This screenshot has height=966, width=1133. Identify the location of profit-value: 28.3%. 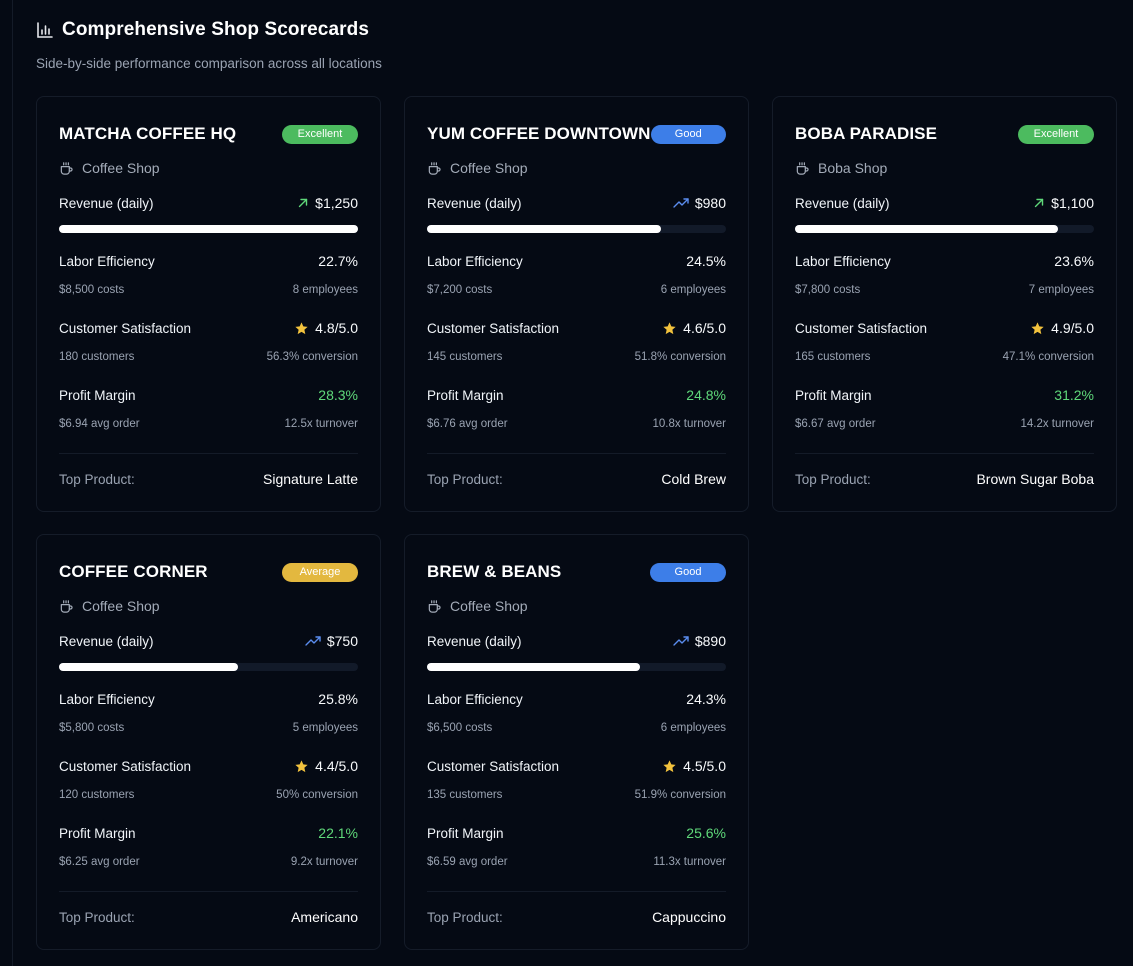
(338, 395).